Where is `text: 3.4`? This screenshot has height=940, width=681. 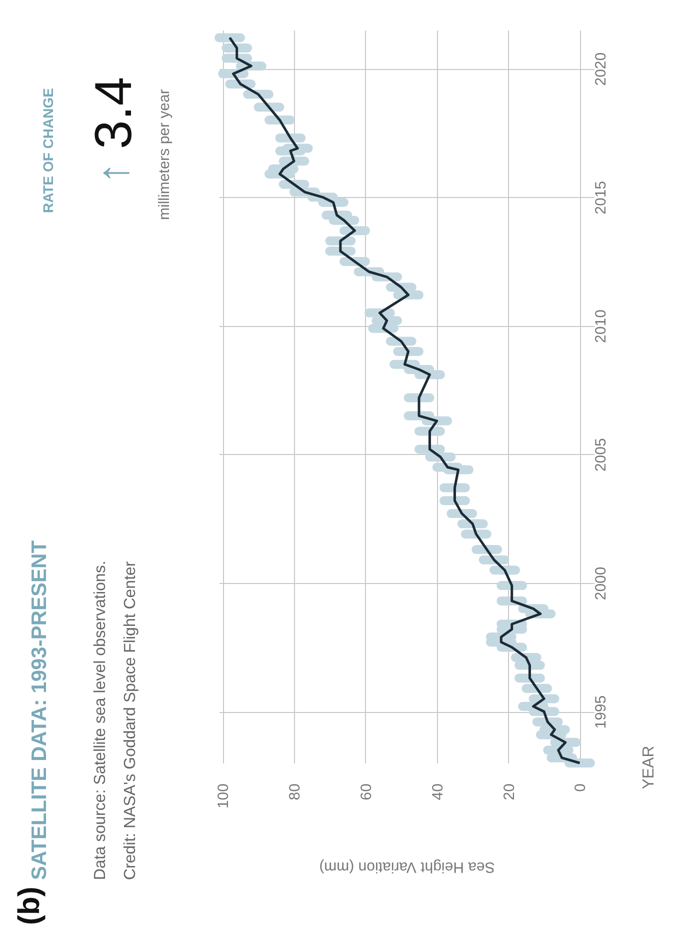 text: 3.4 is located at coordinates (114, 113).